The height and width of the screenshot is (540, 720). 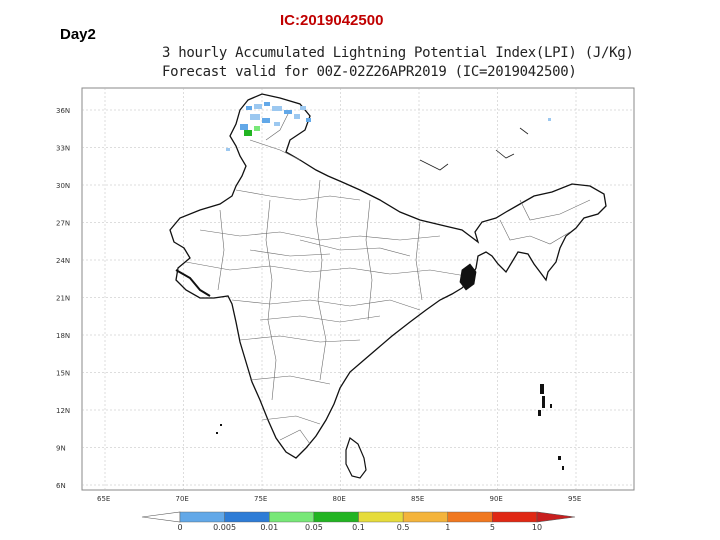 I want to click on latitude-tick-label: 18N, so click(x=63, y=336).